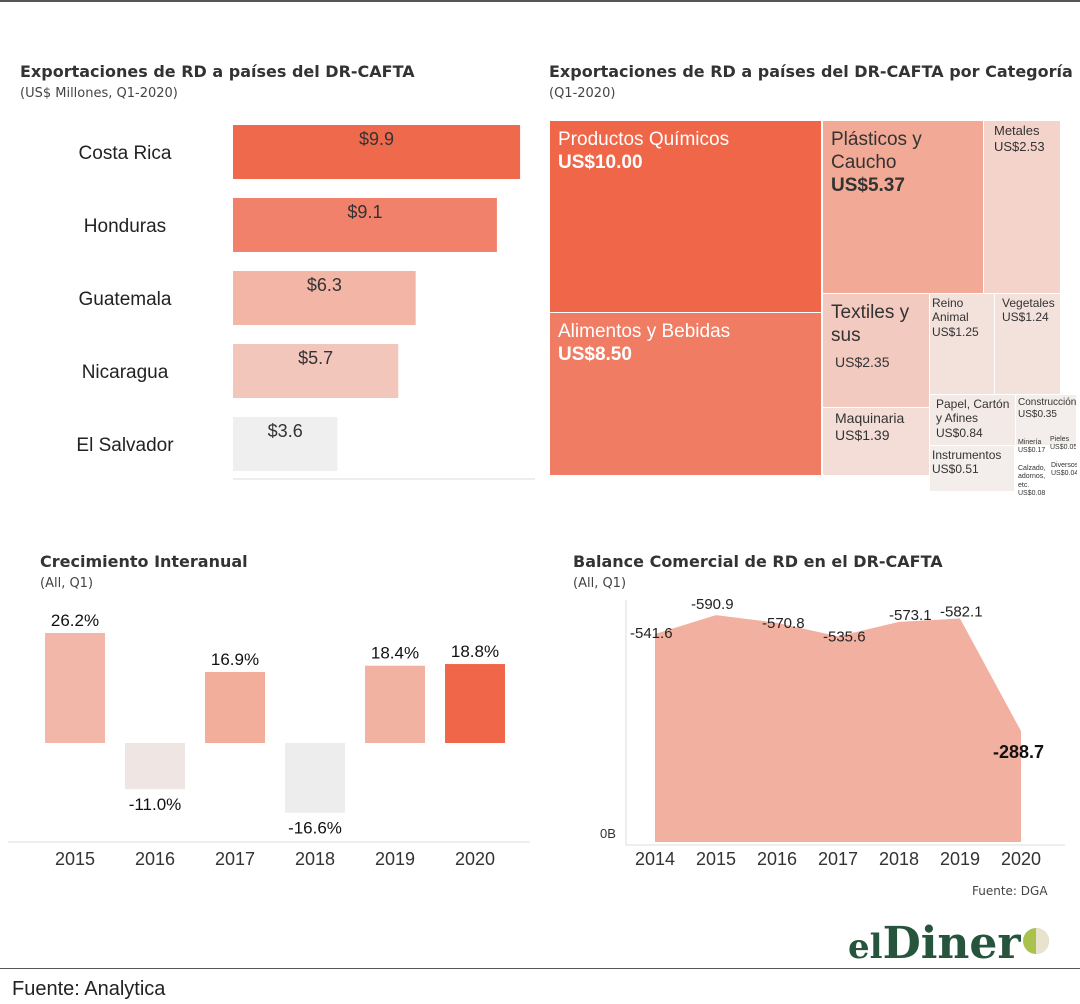  Describe the element at coordinates (125, 299) in the screenshot. I see `bar-category-label: Guatemala` at that location.